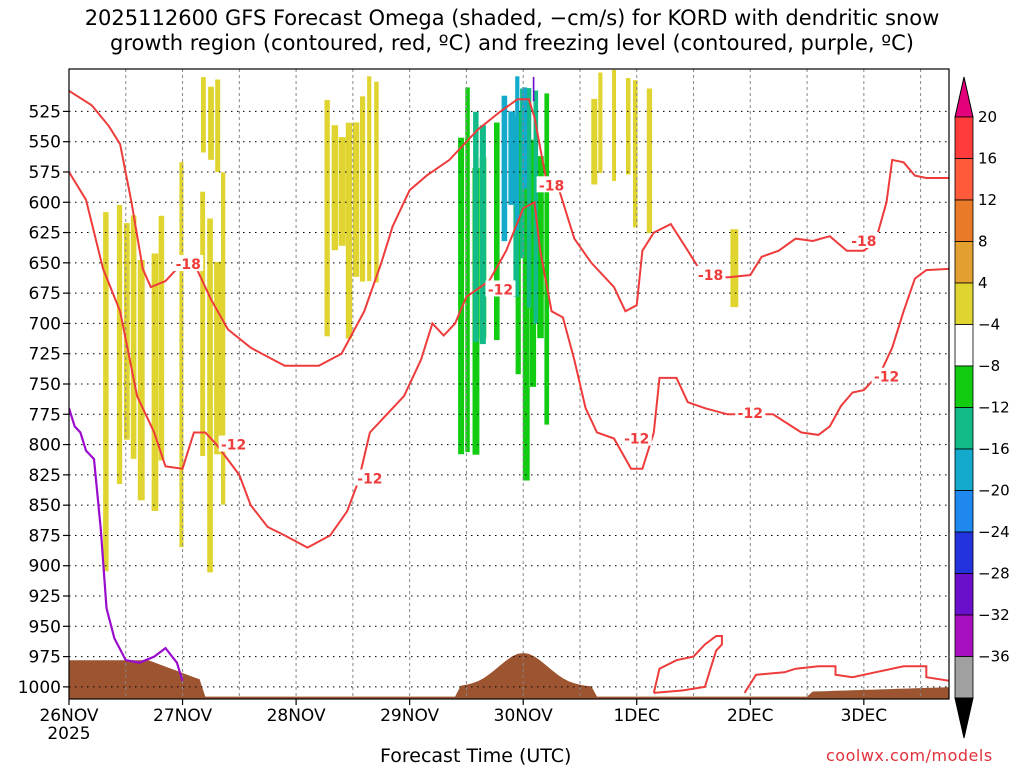  Describe the element at coordinates (994, 532) in the screenshot. I see `colorbar-label: −24` at that location.